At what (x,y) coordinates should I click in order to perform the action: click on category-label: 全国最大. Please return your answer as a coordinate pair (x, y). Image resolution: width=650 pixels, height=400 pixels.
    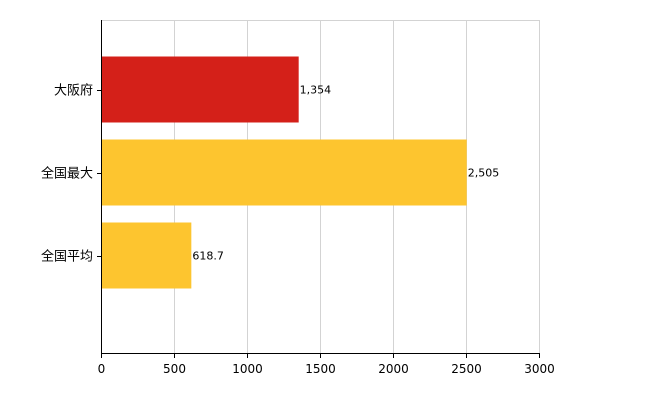
    Looking at the image, I should click on (67, 174).